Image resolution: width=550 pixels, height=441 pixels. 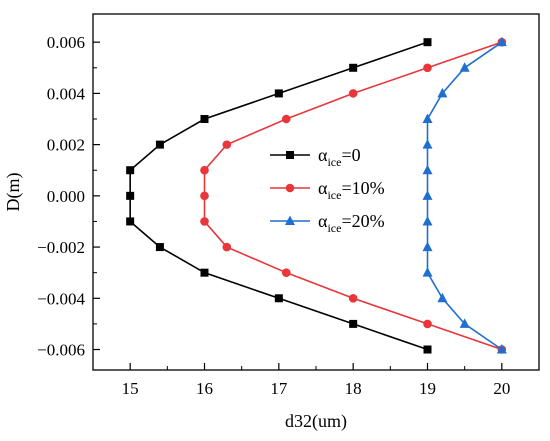 I want to click on series-line, so click(x=464, y=196).